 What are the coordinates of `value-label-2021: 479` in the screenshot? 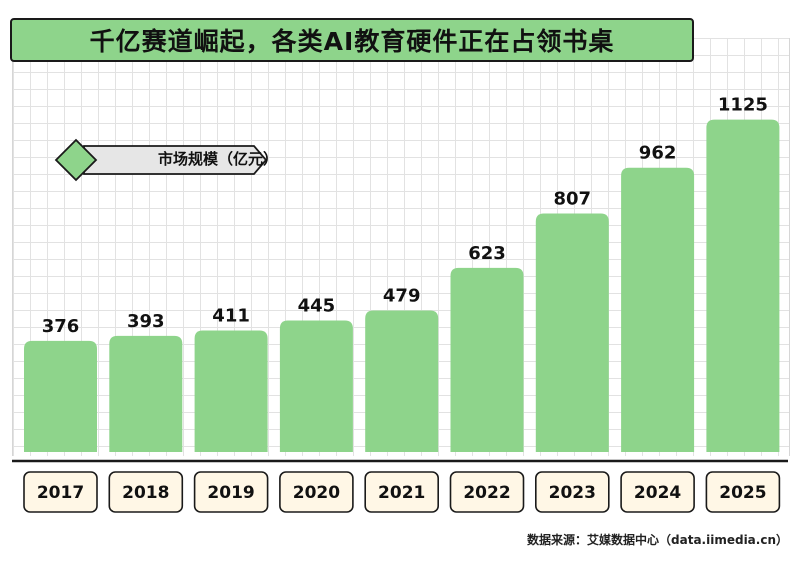 It's located at (402, 295).